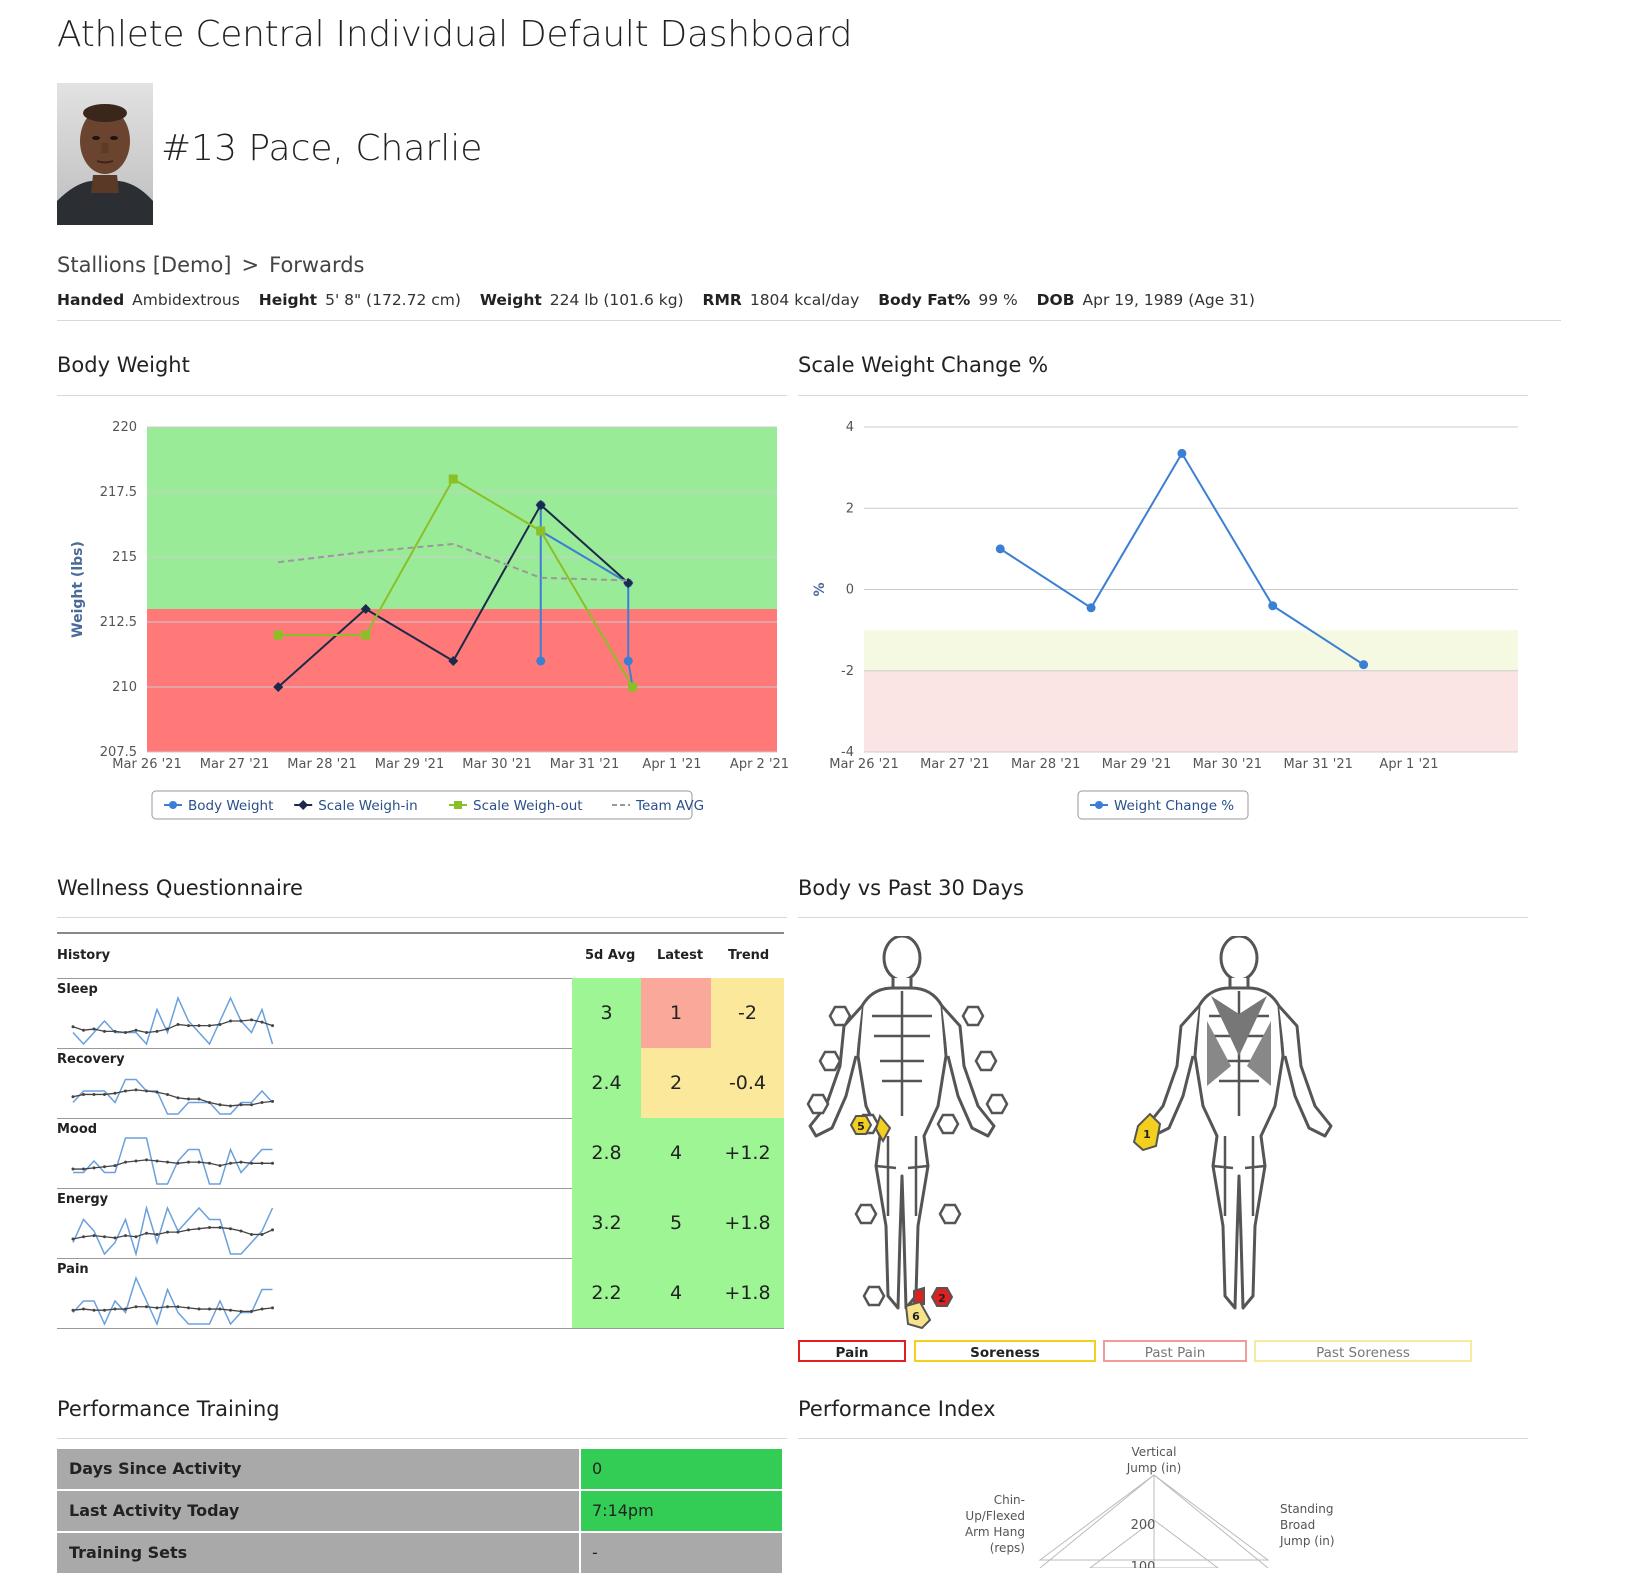  I want to click on x-tick-label: Apr 2 '21, so click(759, 764).